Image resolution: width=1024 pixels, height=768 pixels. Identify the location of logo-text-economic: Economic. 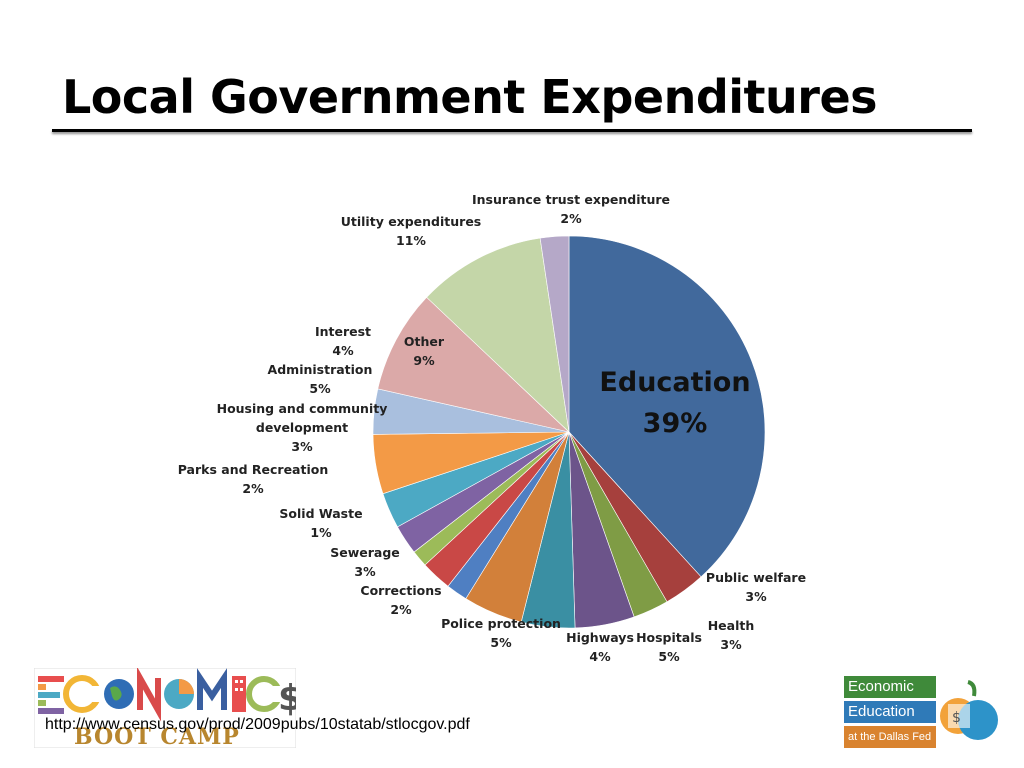
(881, 686).